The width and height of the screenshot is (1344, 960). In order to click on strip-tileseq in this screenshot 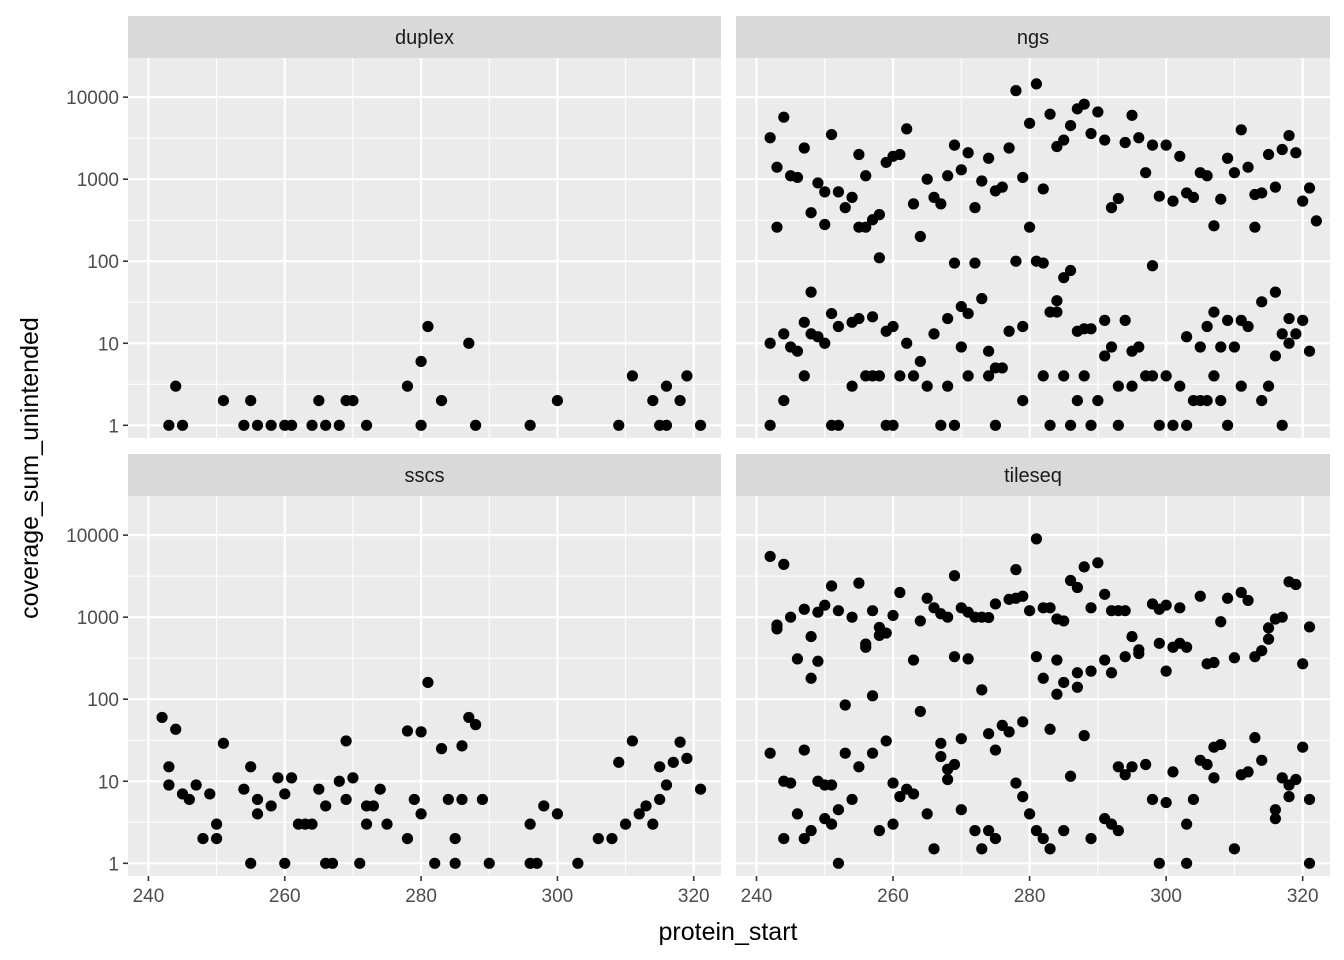, I will do `click(1033, 475)`.